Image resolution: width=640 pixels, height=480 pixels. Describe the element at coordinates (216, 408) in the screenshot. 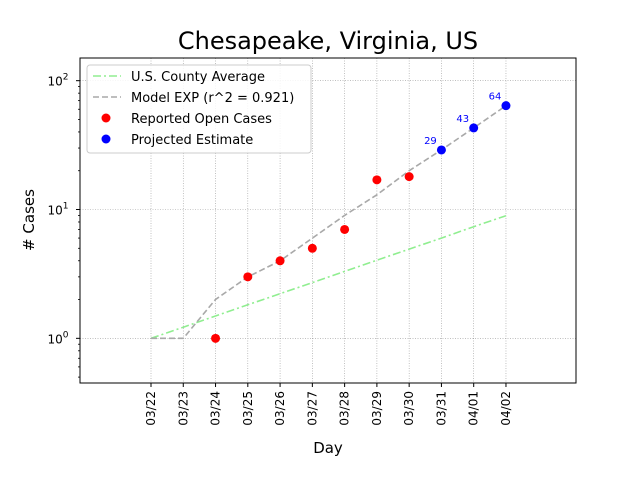

I see `x-tick-label: 03/24` at that location.